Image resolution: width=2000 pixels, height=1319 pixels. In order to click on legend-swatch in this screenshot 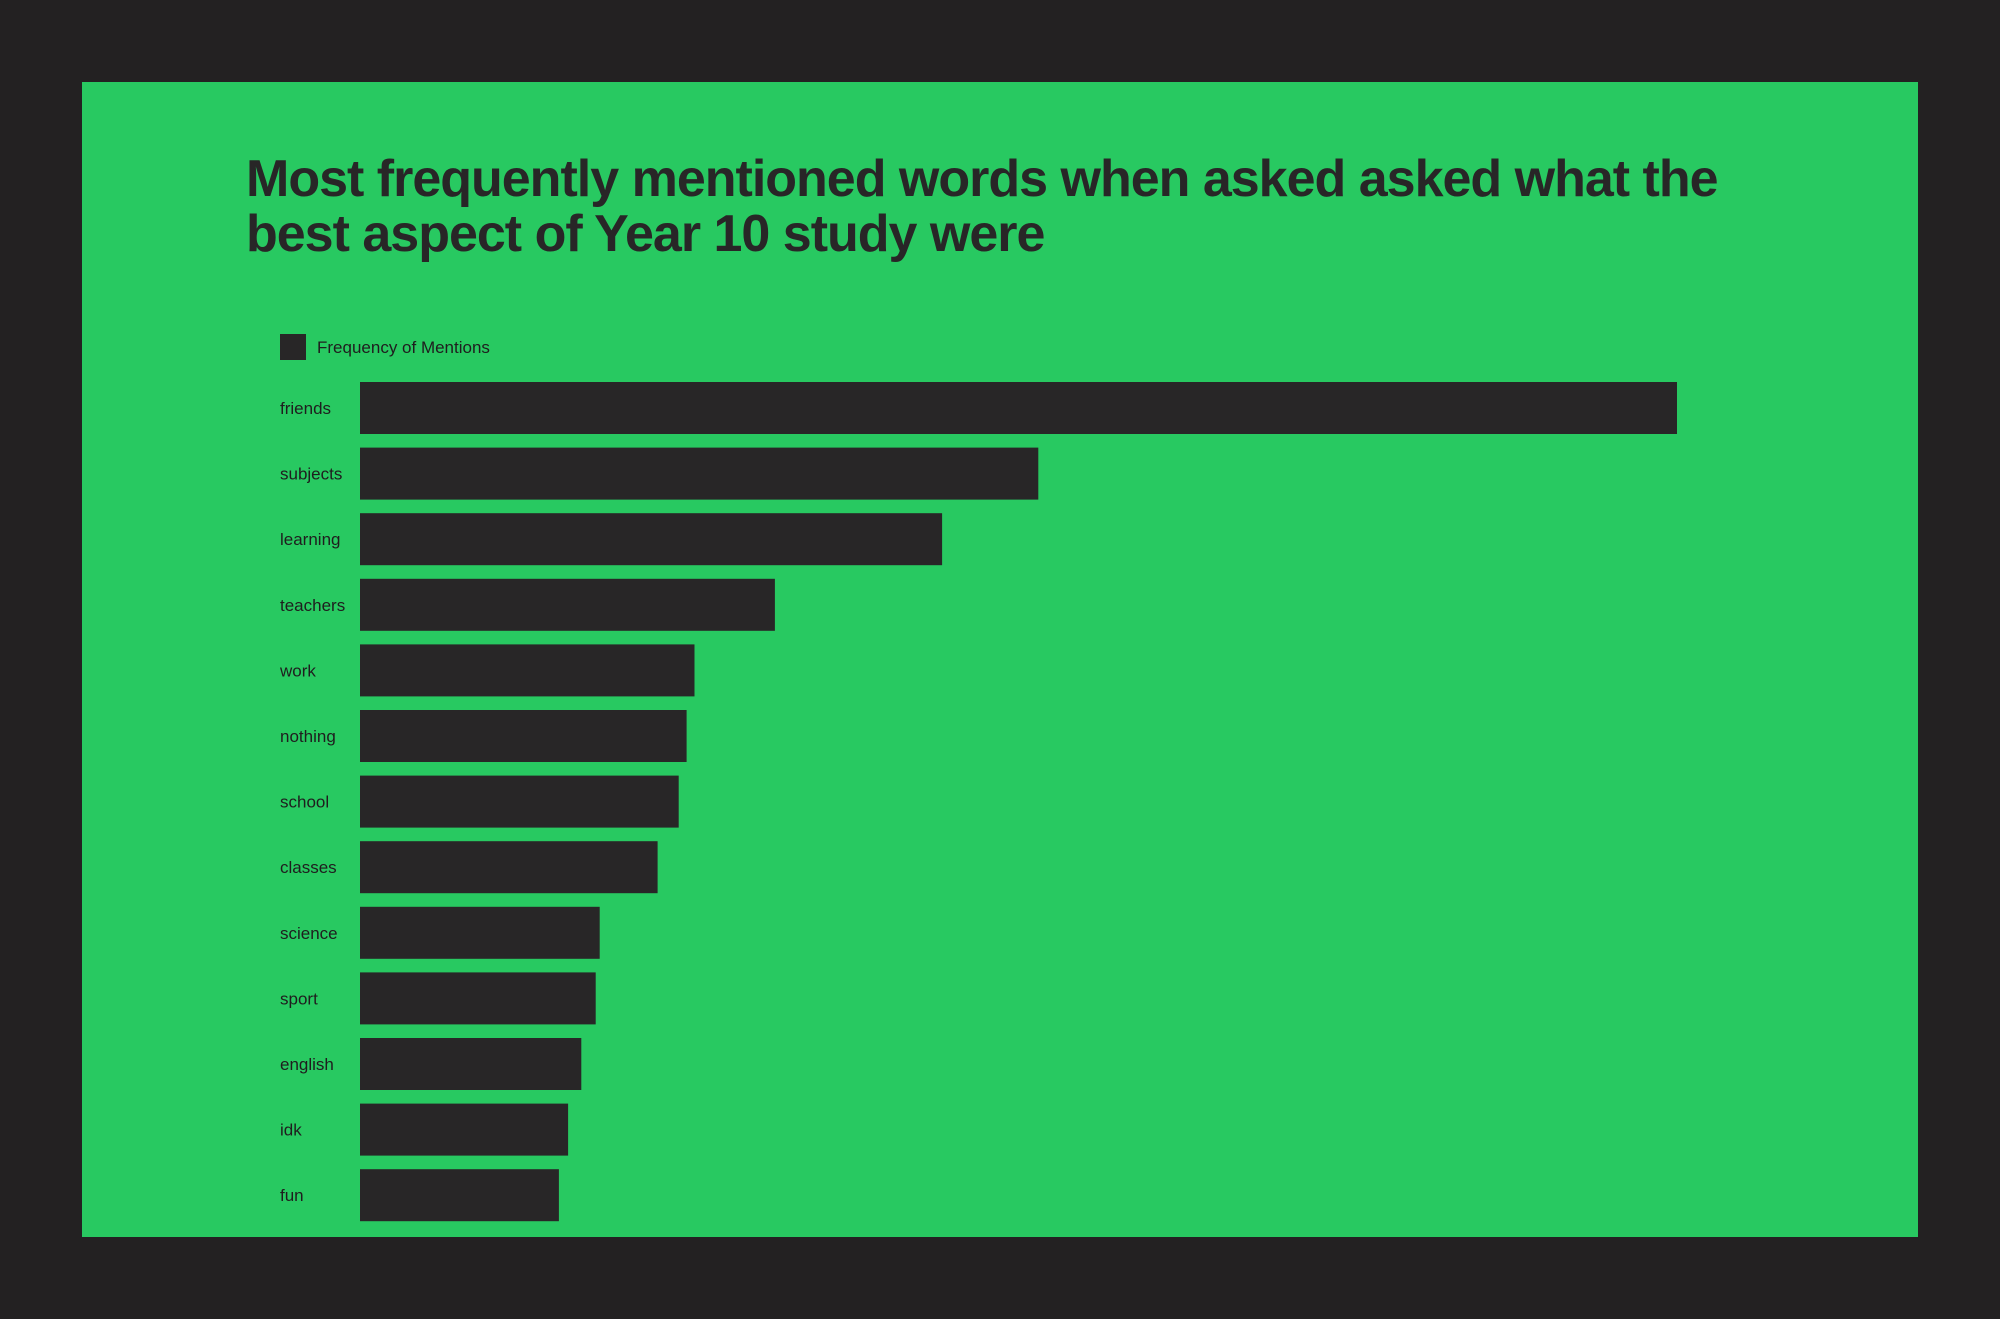, I will do `click(293, 347)`.